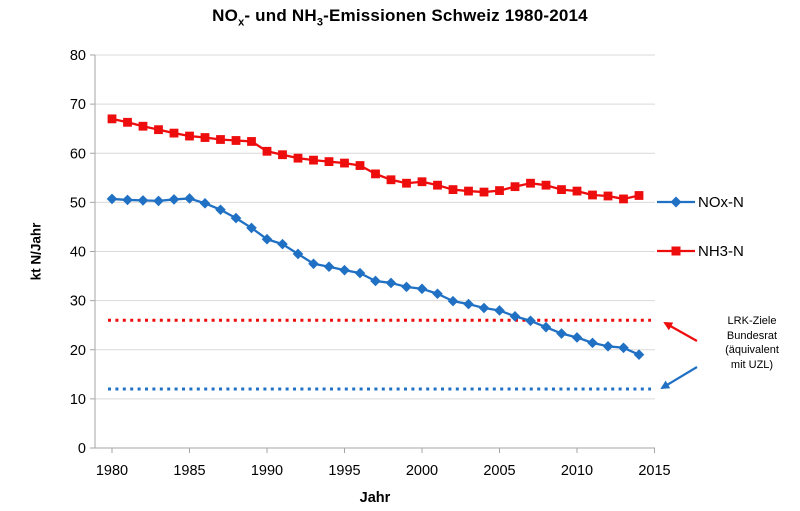 The height and width of the screenshot is (511, 800). What do you see at coordinates (78, 400) in the screenshot?
I see `y-tick-label: 10` at bounding box center [78, 400].